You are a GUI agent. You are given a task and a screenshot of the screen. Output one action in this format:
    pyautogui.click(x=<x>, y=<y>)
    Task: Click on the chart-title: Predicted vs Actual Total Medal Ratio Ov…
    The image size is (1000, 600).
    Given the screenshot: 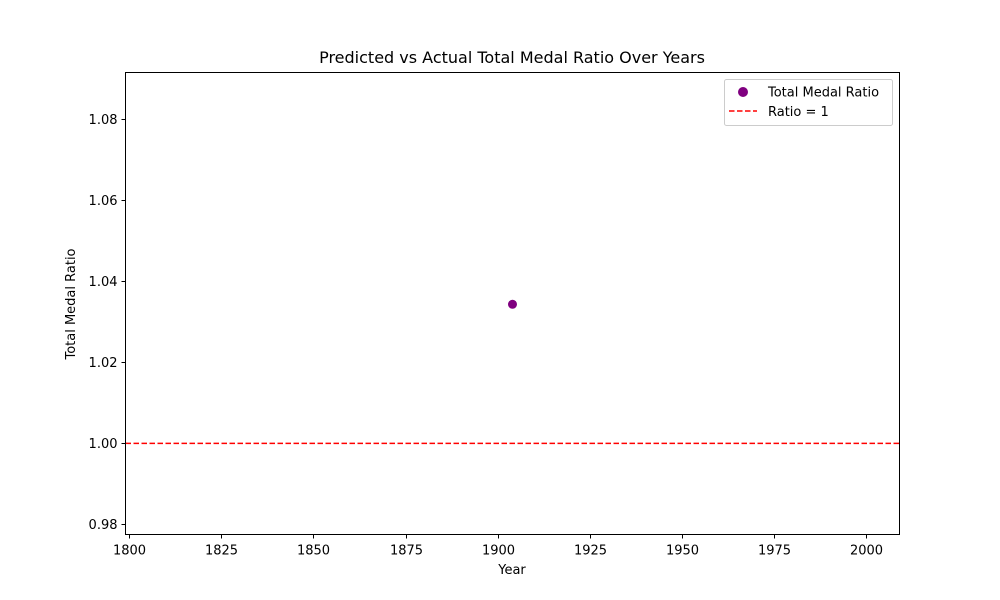 What is the action you would take?
    pyautogui.click(x=512, y=57)
    